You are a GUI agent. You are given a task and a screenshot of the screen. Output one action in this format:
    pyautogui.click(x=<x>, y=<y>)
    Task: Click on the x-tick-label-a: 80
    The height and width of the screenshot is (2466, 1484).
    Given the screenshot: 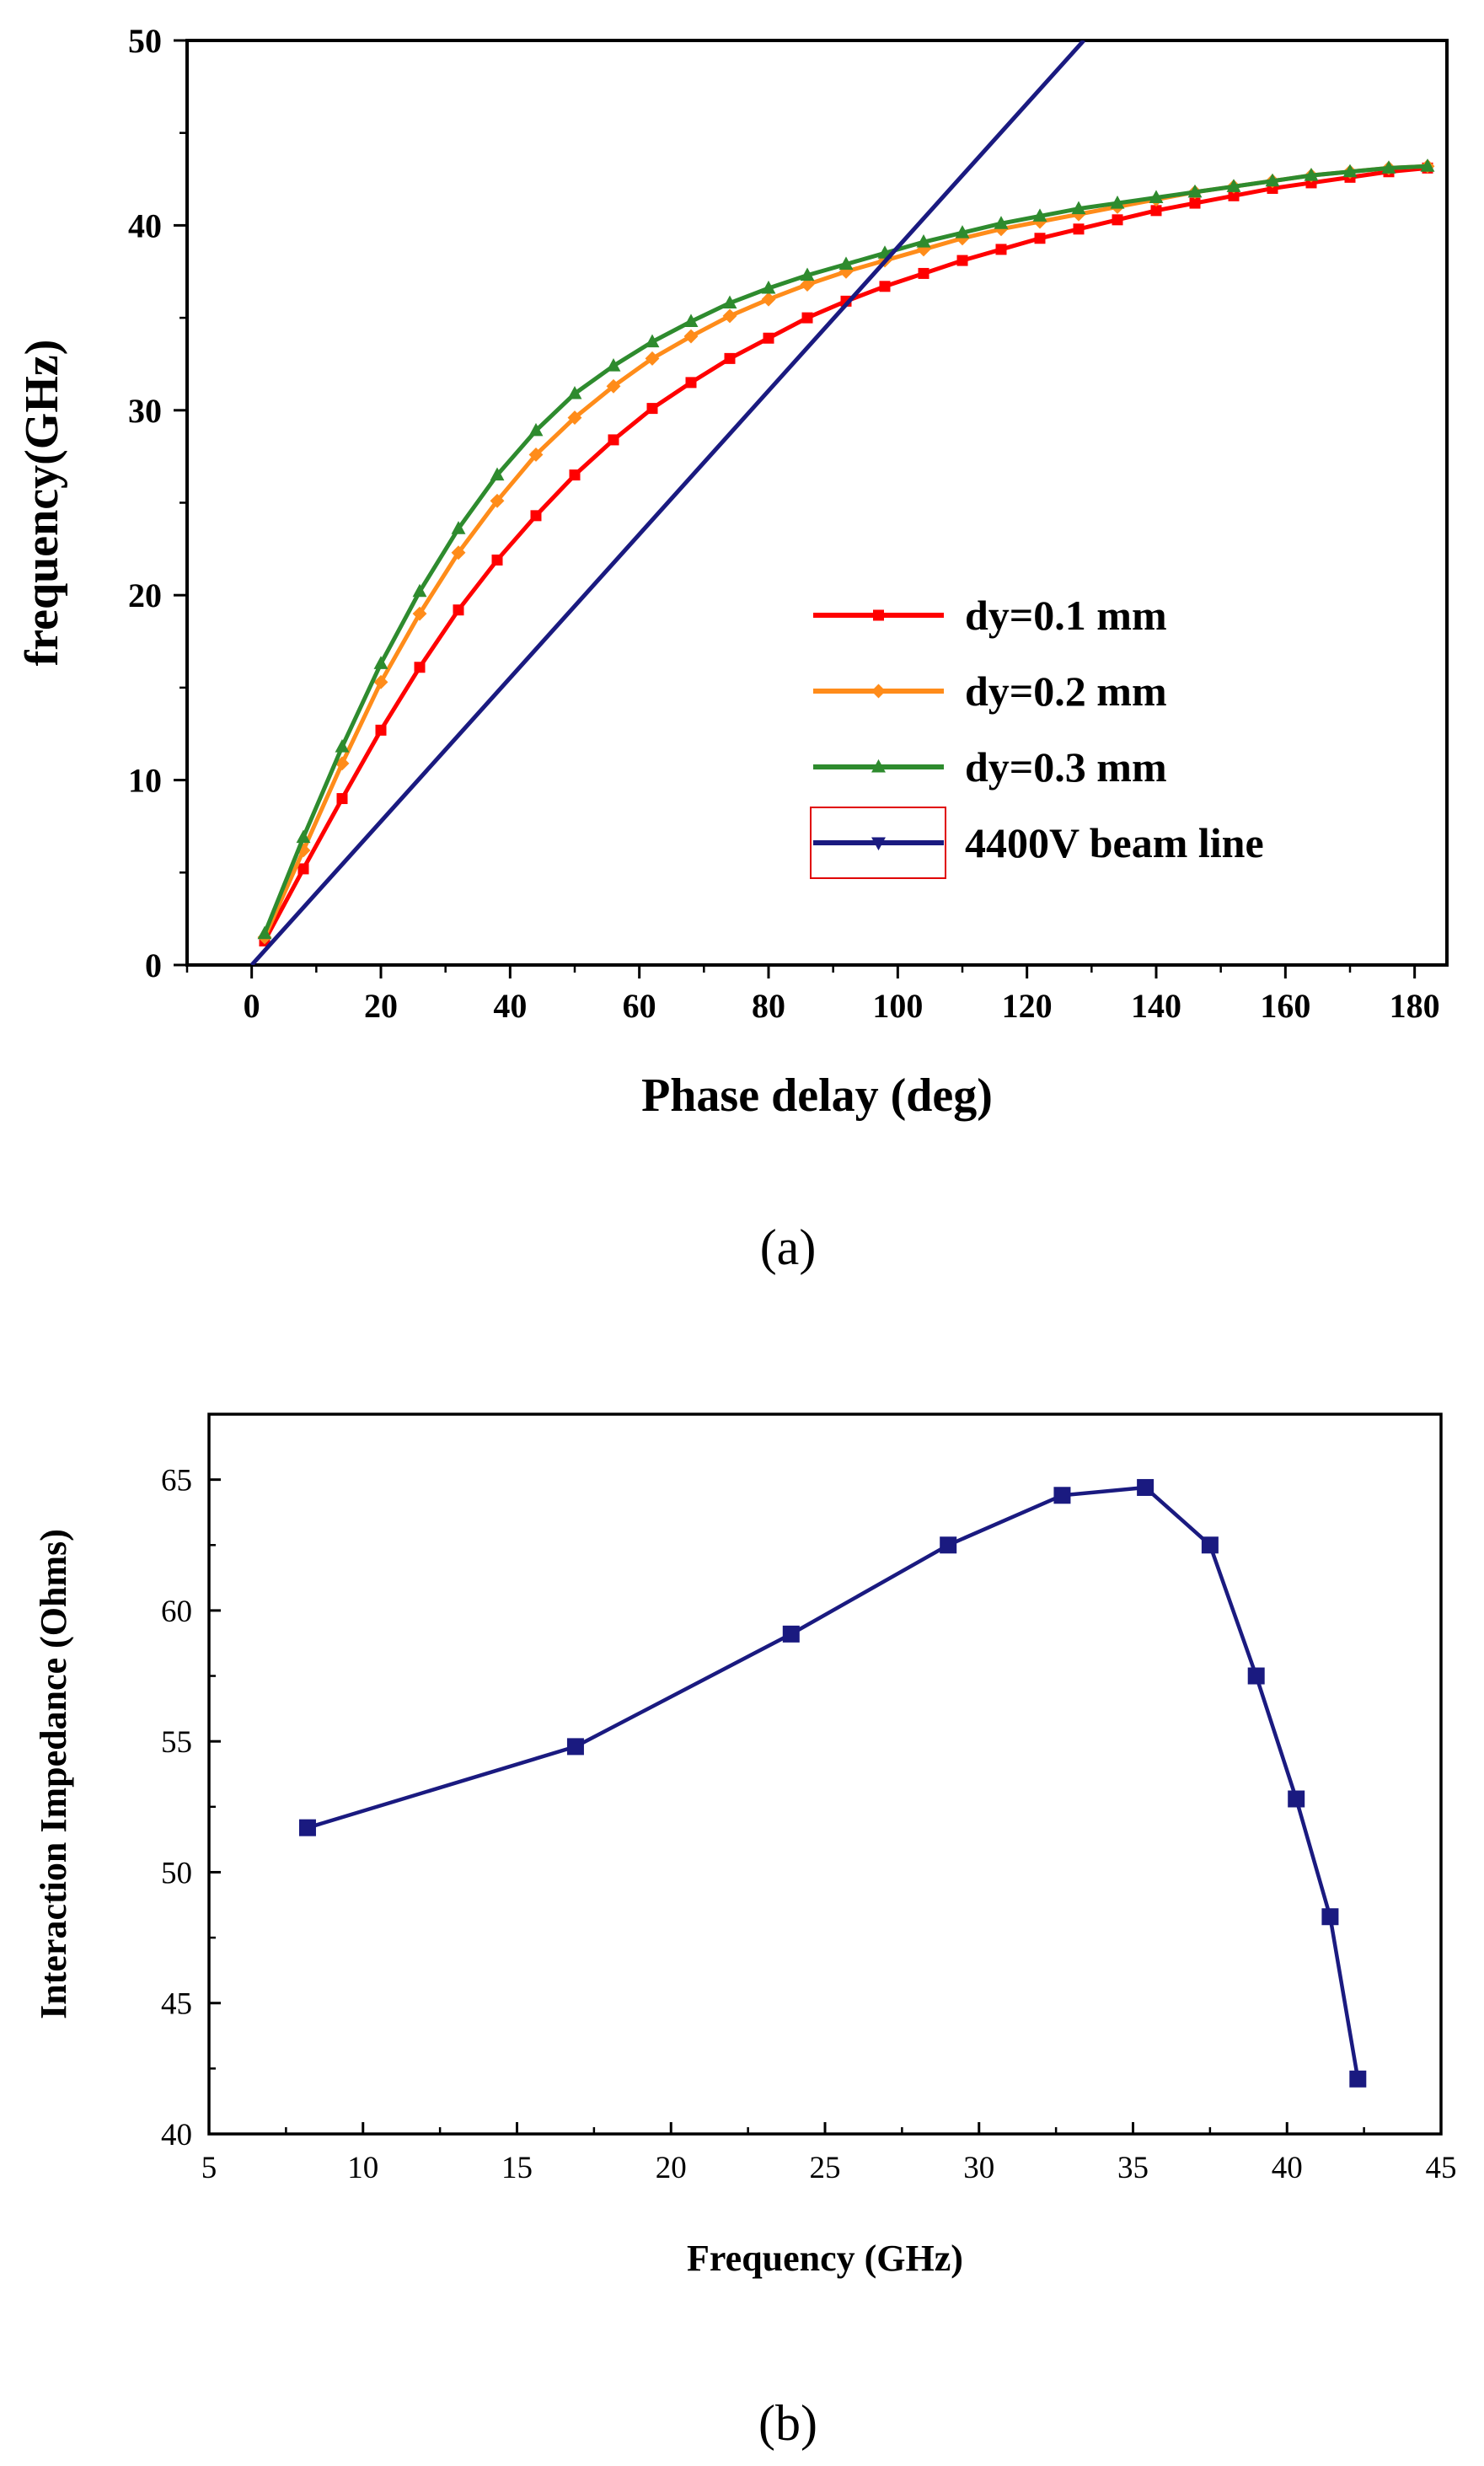 What is the action you would take?
    pyautogui.click(x=769, y=1006)
    